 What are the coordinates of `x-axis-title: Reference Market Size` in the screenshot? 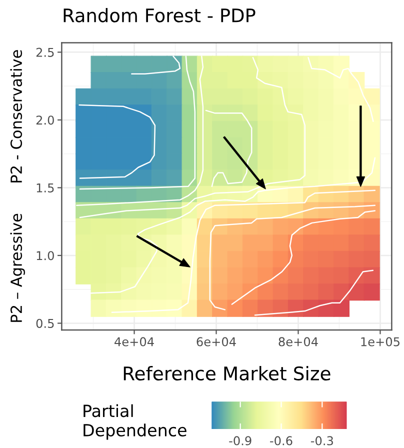 It's located at (227, 373).